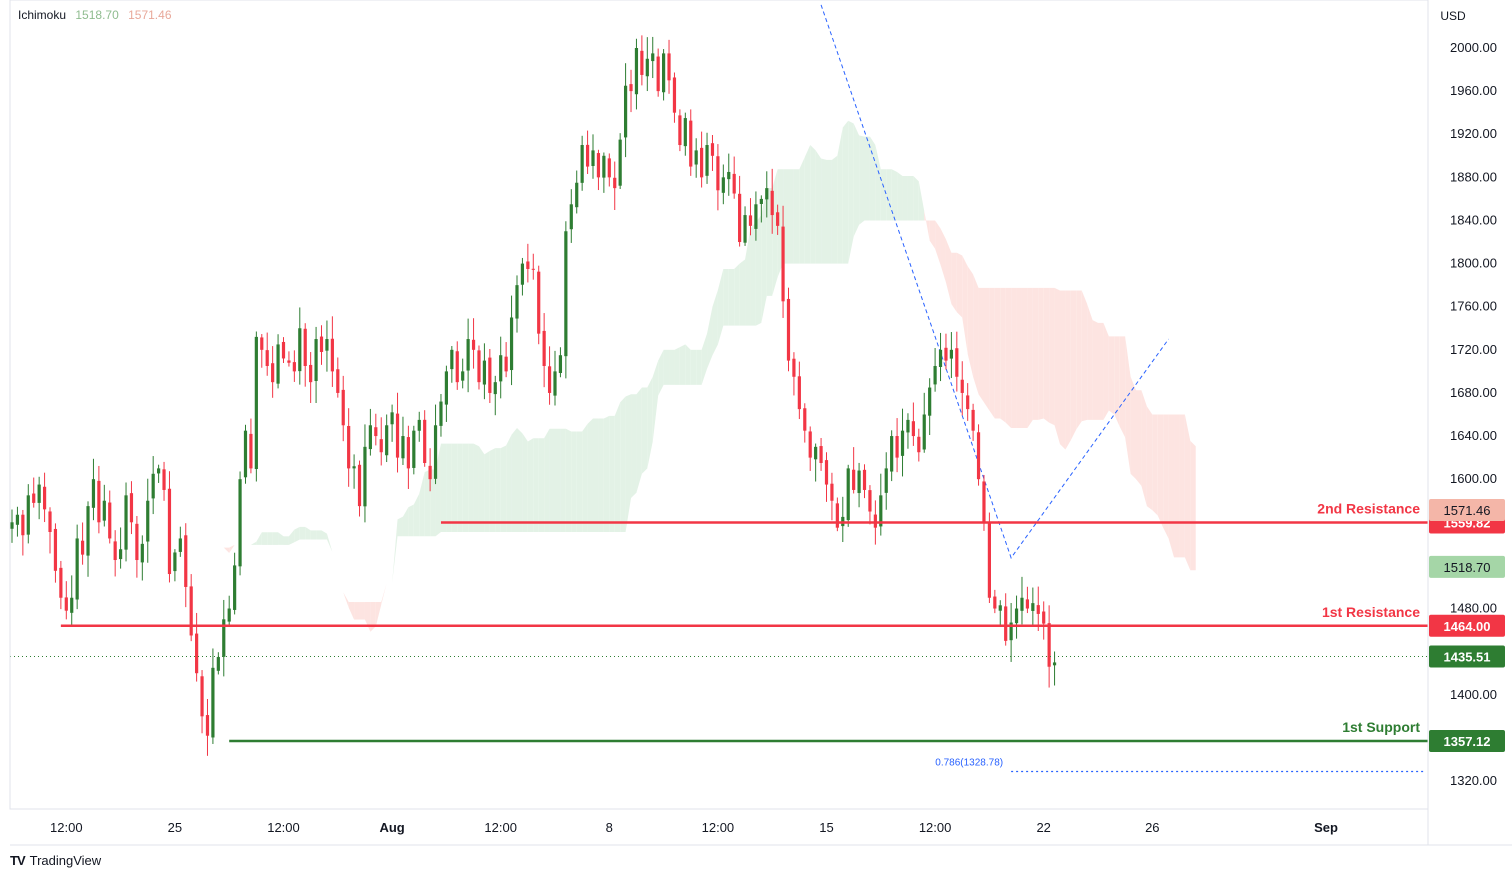 The height and width of the screenshot is (884, 1512). Describe the element at coordinates (1467, 741) in the screenshot. I see `level-price-tag-text: 1357.12` at that location.